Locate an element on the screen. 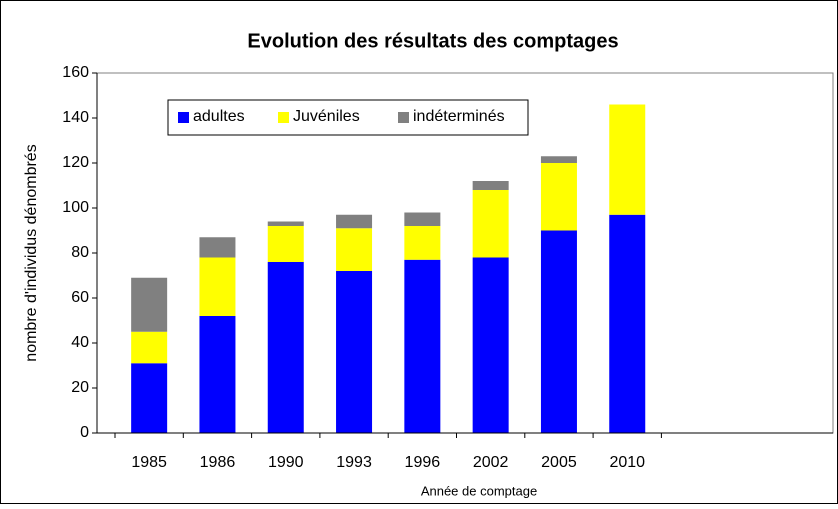  y-tick-label: 20 is located at coordinates (80, 387).